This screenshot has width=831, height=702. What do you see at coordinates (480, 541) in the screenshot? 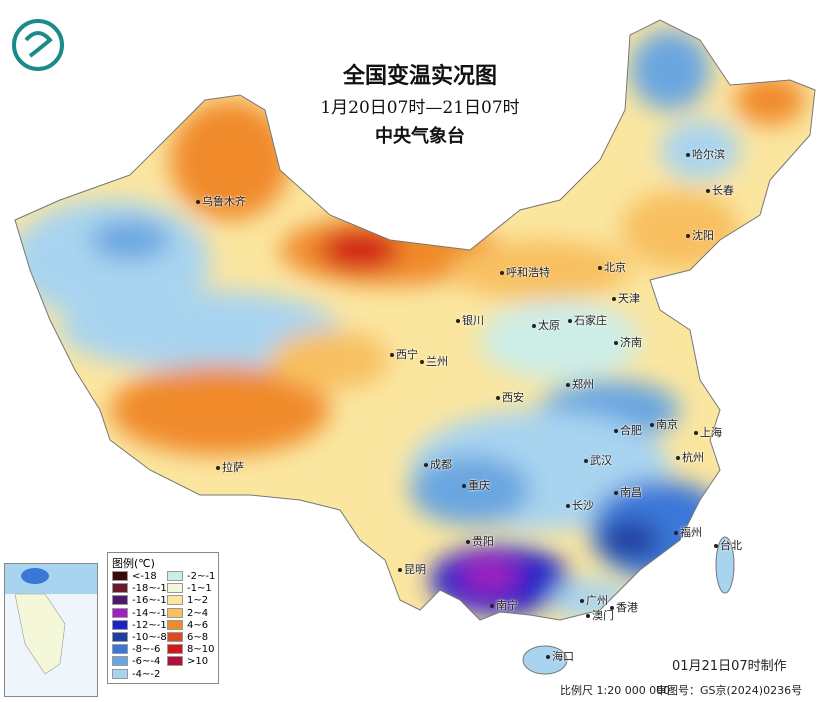
I see `city-label: 贵阳` at bounding box center [480, 541].